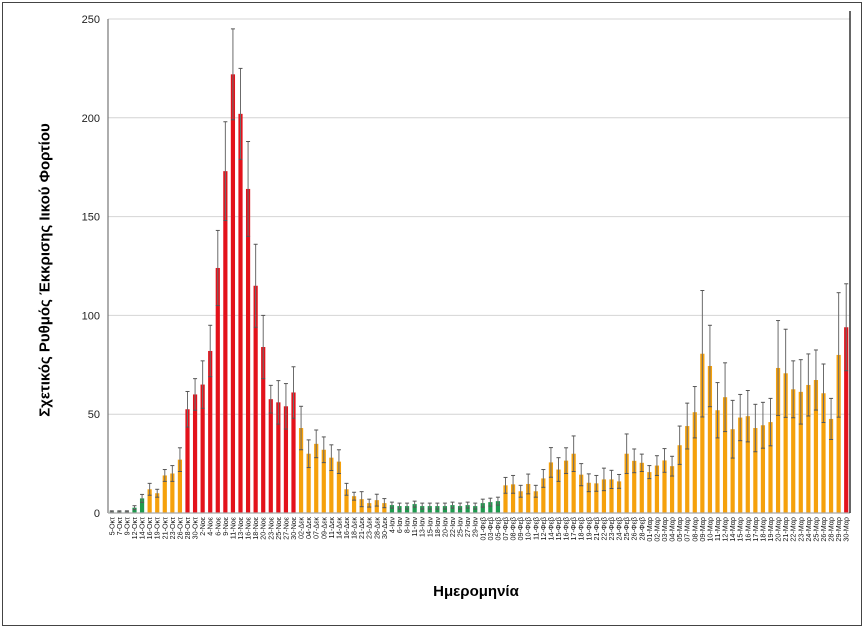 The width and height of the screenshot is (868, 632). Describe the element at coordinates (482, 528) in the screenshot. I see `x-tick-label: 01-Φεβ` at that location.